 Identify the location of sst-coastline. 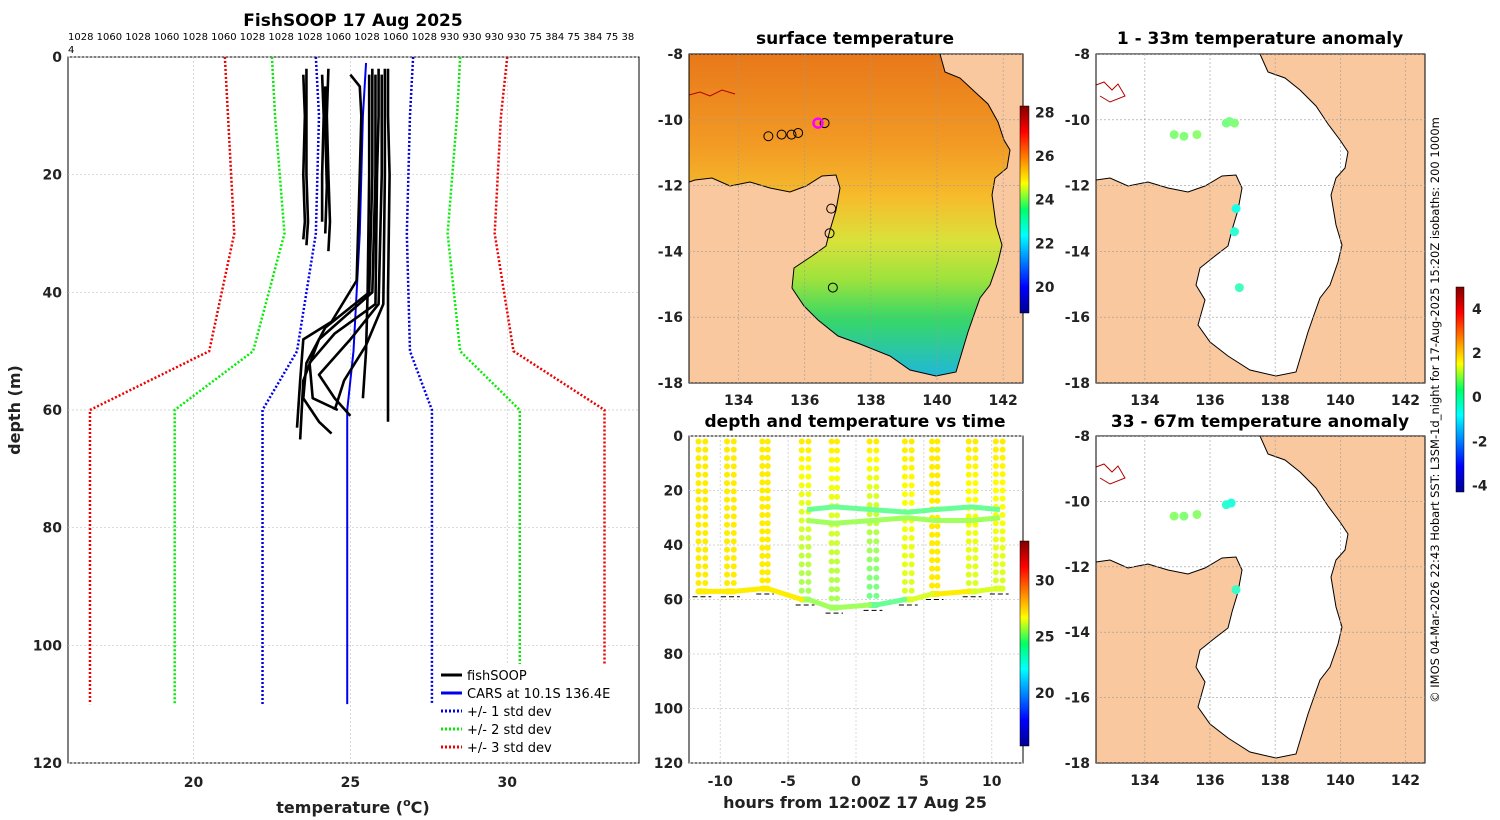
(850, 215).